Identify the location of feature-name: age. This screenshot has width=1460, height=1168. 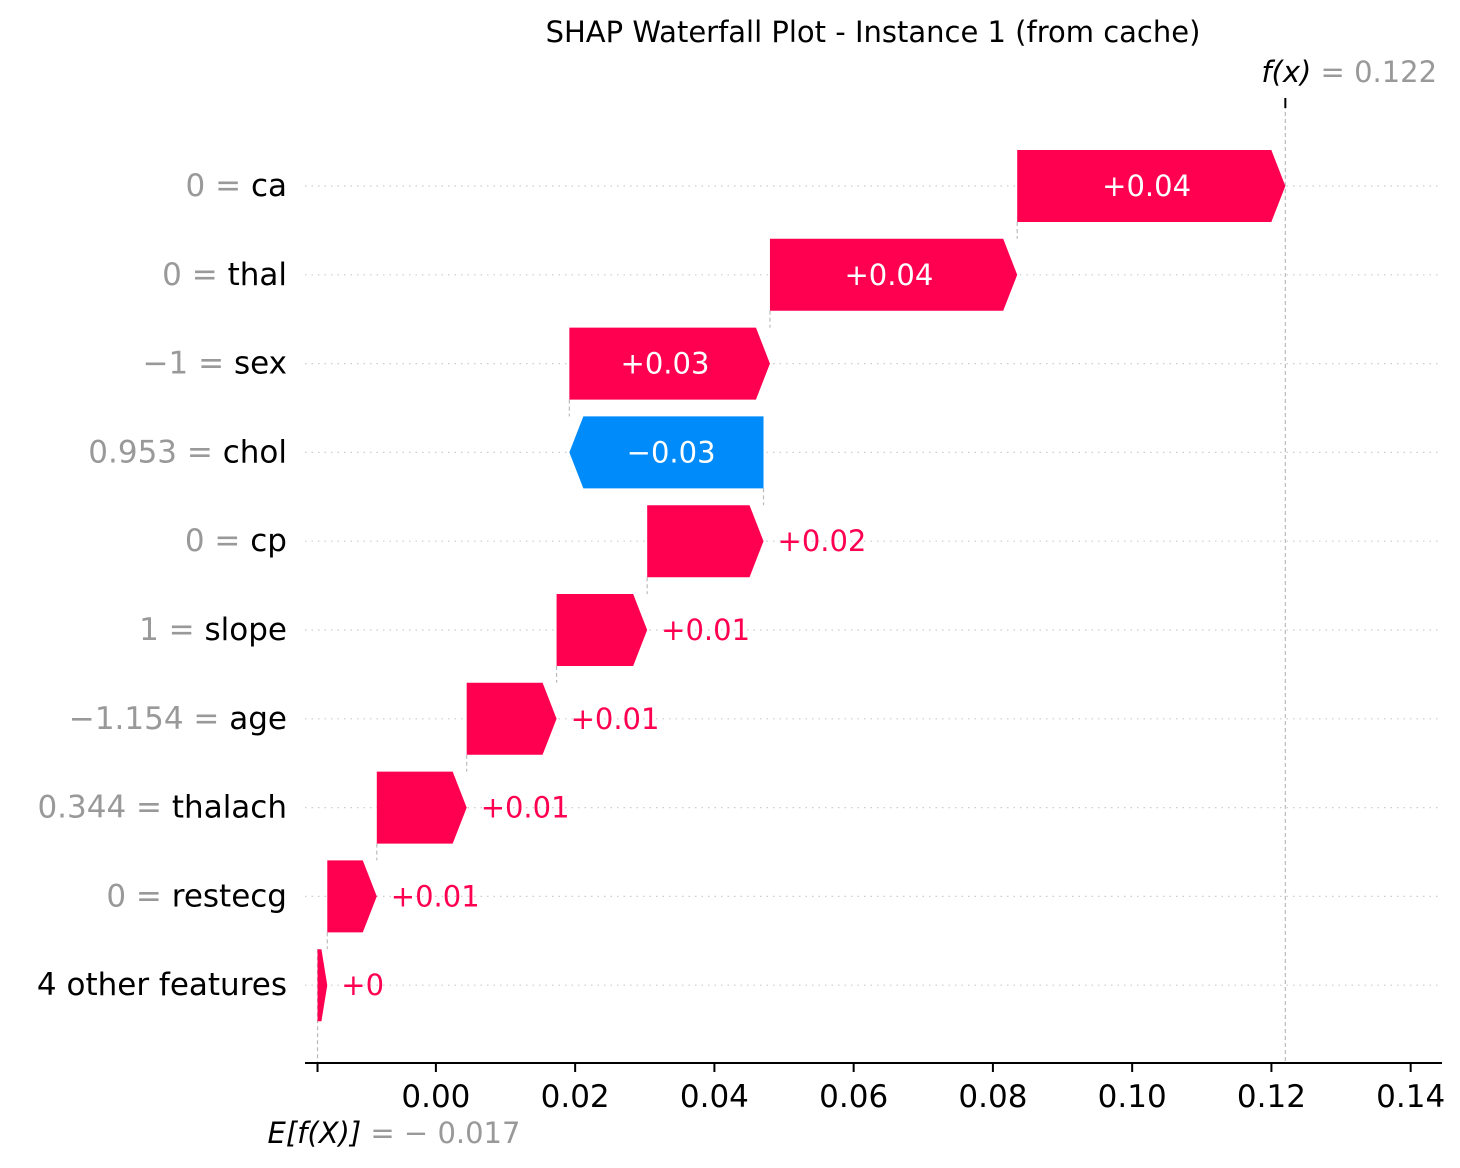
(258, 719).